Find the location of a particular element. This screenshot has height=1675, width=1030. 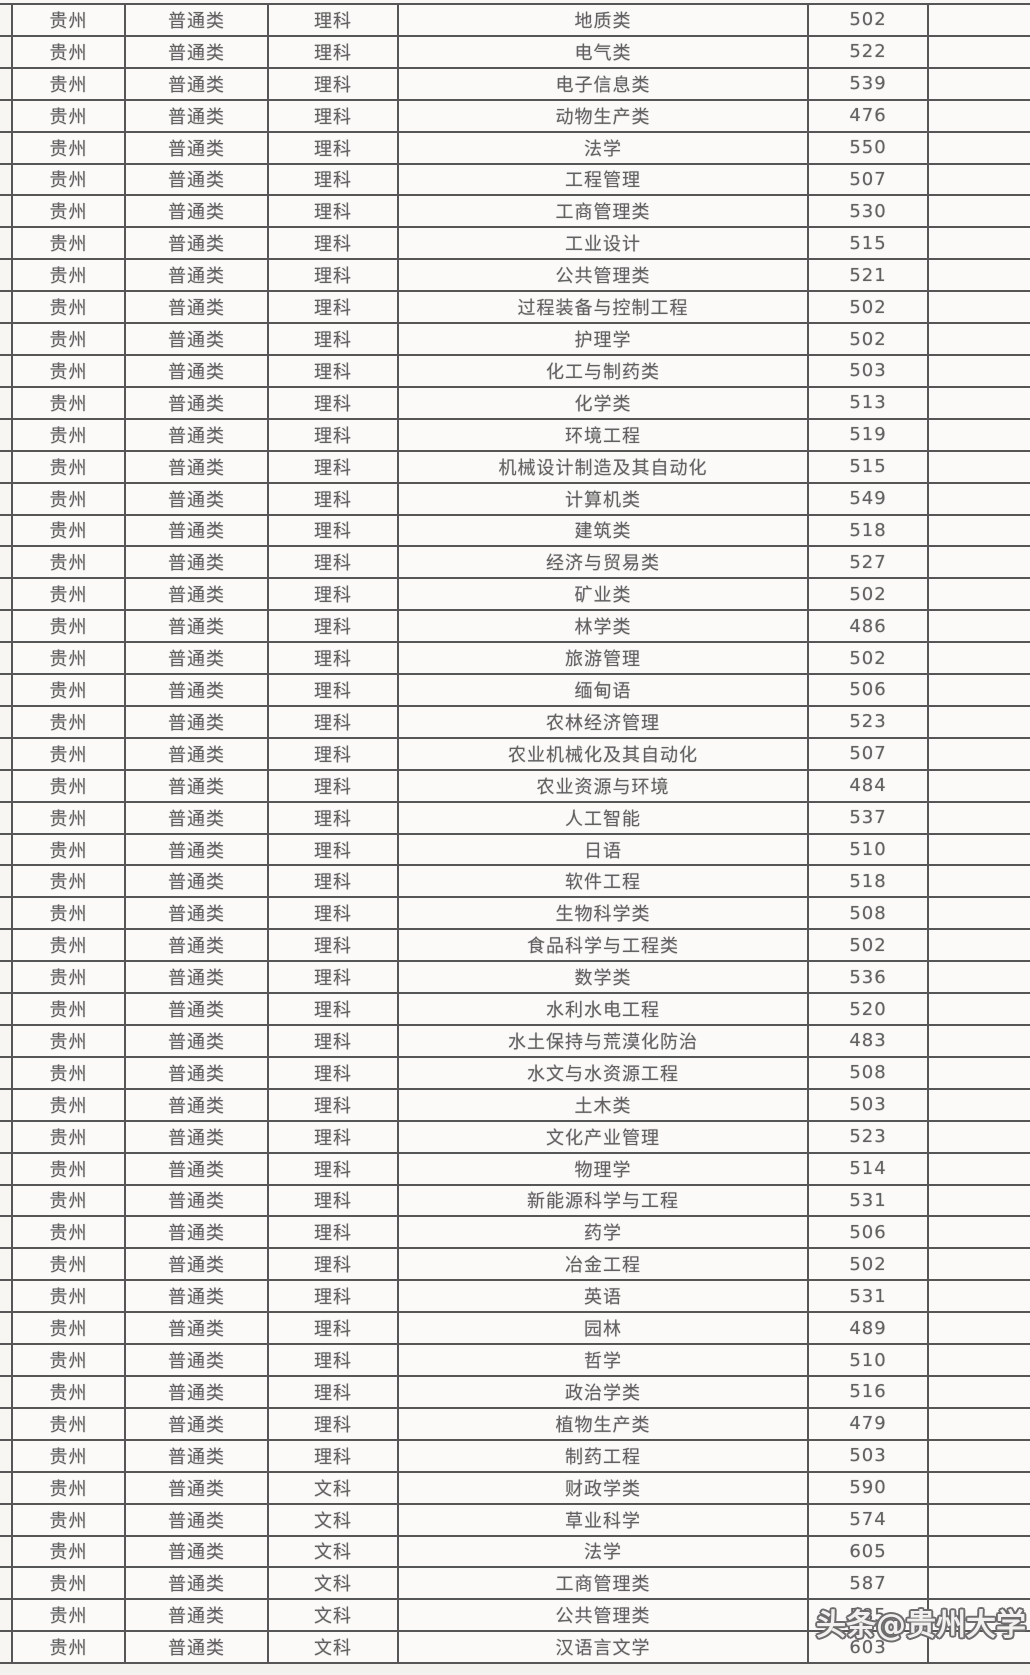

table-row: 贵州 普通类 理科 化工与制药类 503 is located at coordinates (515, 370).